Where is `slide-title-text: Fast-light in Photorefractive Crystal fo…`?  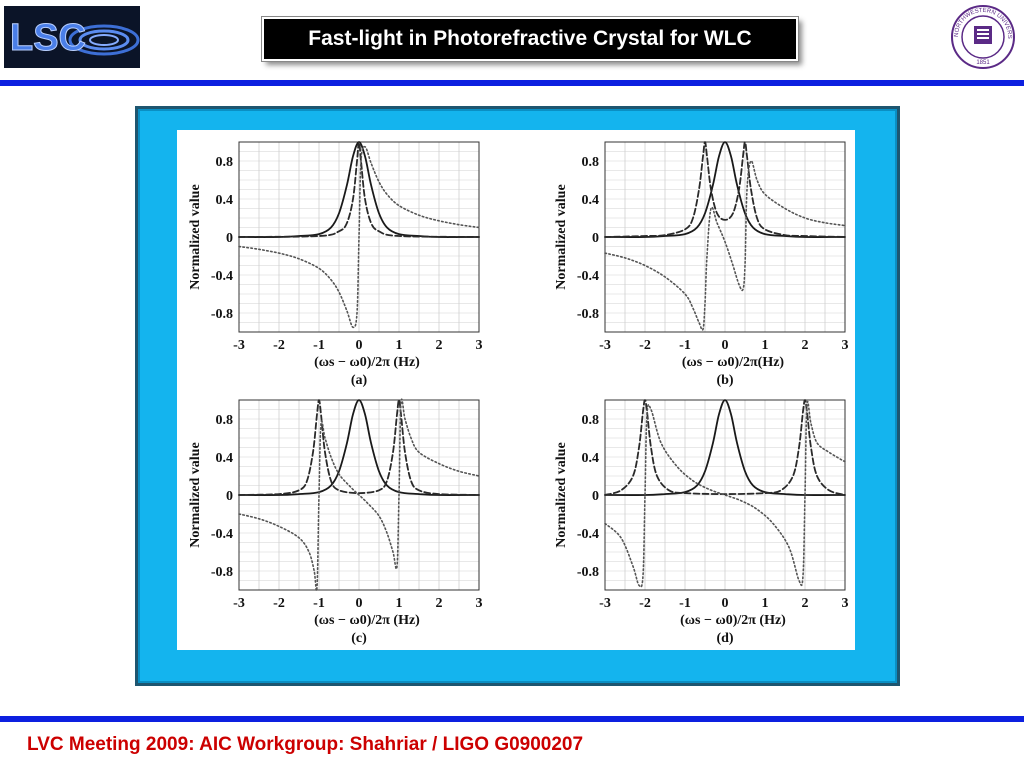 slide-title-text: Fast-light in Photorefractive Crystal fo… is located at coordinates (530, 38).